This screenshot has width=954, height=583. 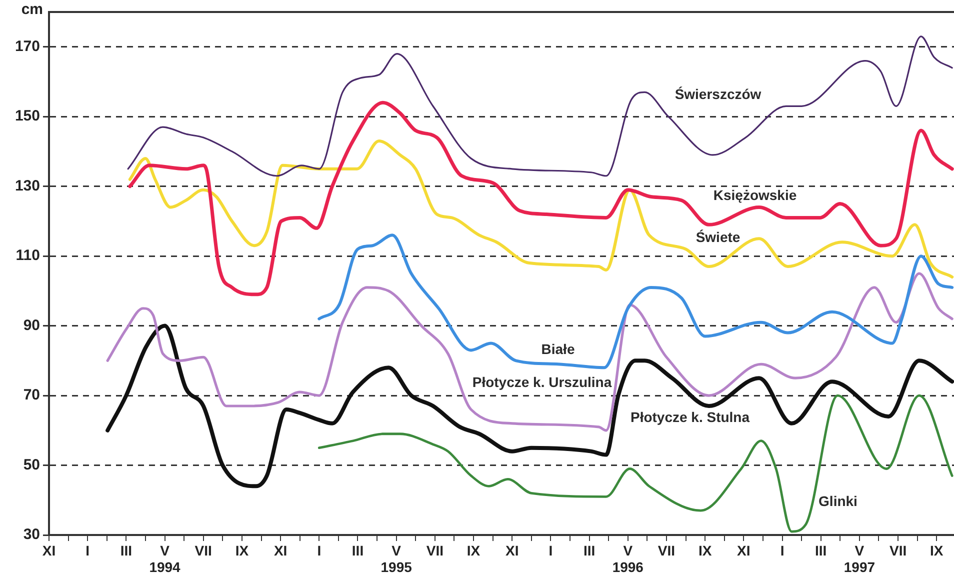 I want to click on series-label: Glinki, so click(x=838, y=500).